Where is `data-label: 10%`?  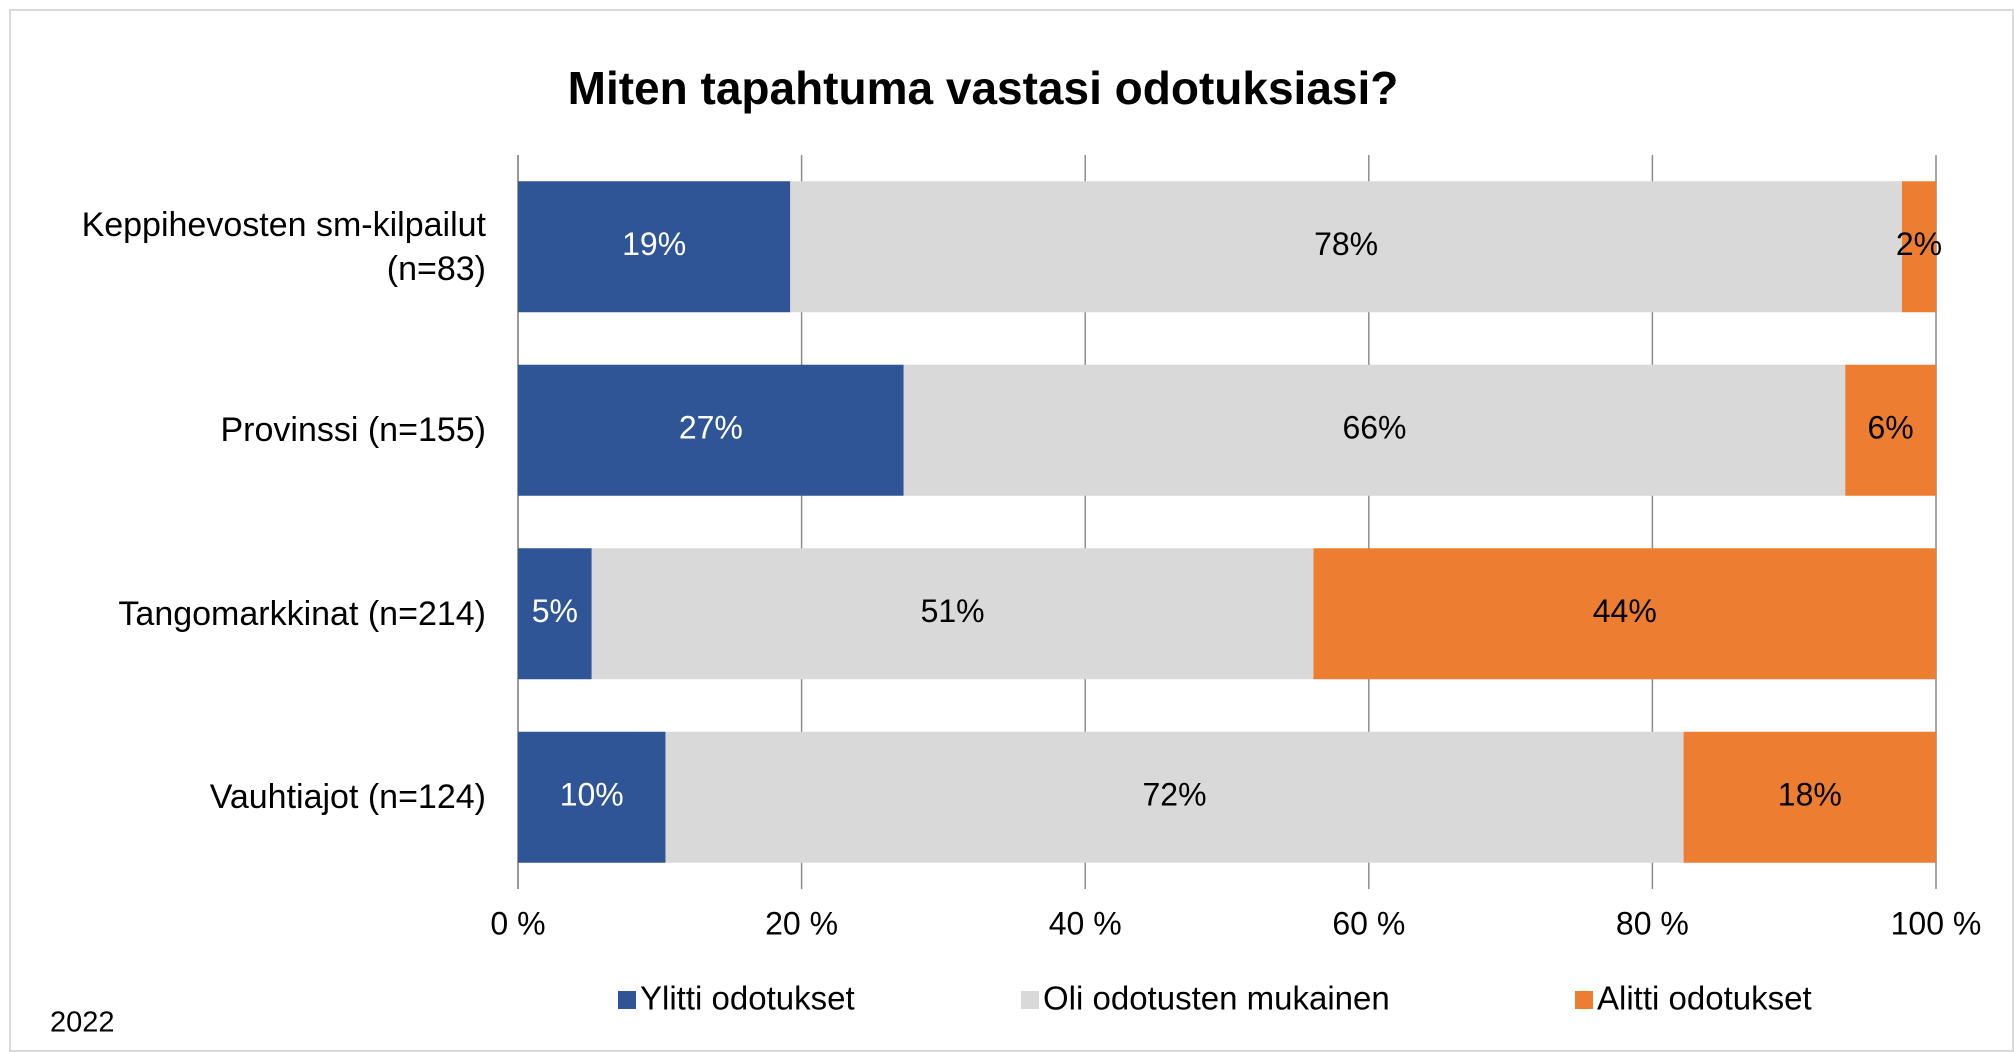 data-label: 10% is located at coordinates (592, 795).